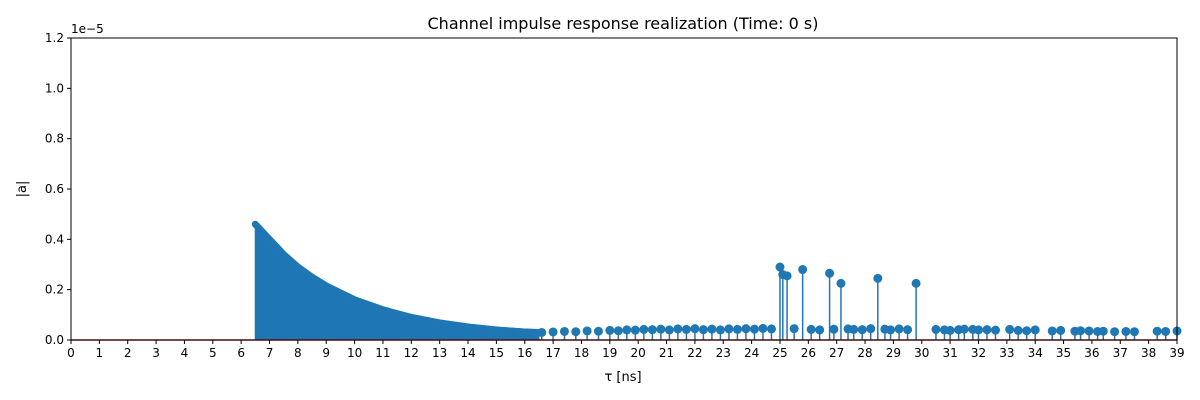  I want to click on x-tick-label: 4, so click(185, 353).